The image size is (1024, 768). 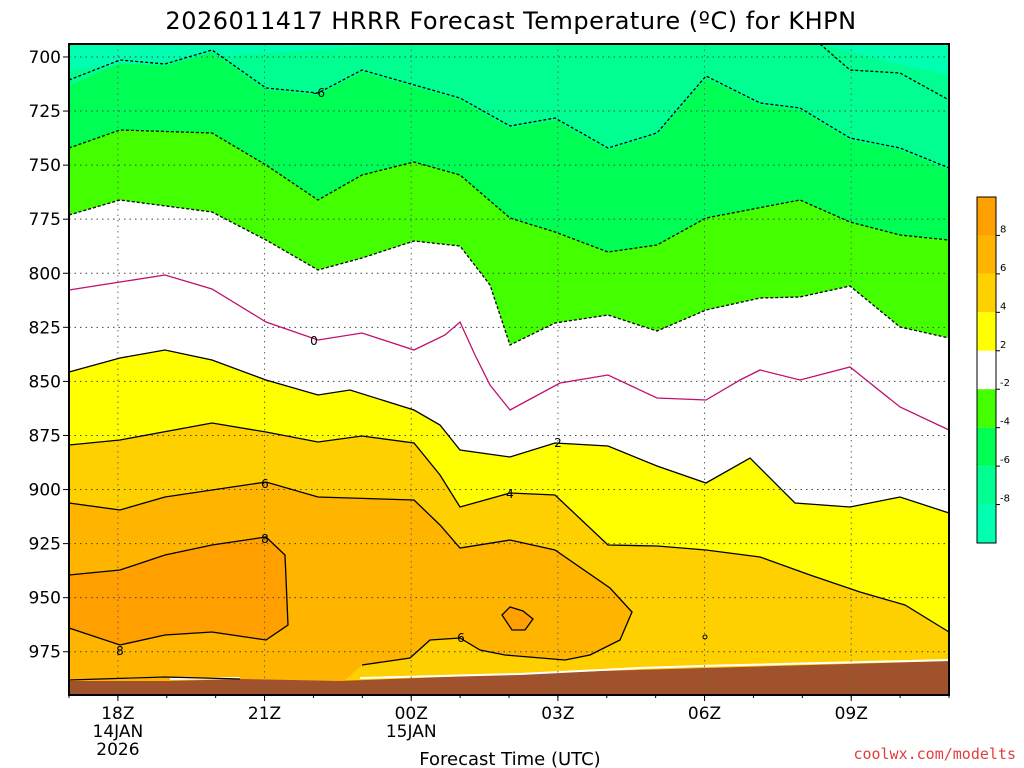 I want to click on x-tick-date: 15JAN, so click(x=411, y=732).